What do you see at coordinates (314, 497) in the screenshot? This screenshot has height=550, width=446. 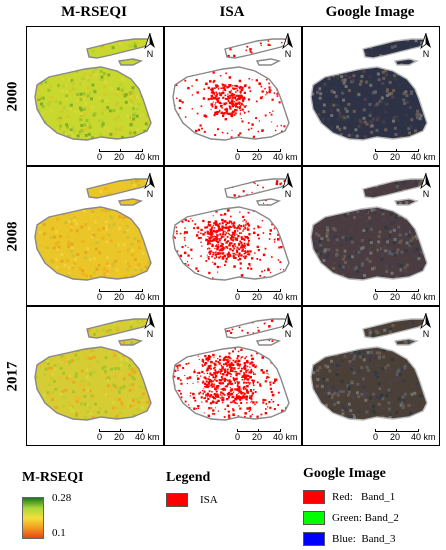 I see `legend-google-red-swatch` at bounding box center [314, 497].